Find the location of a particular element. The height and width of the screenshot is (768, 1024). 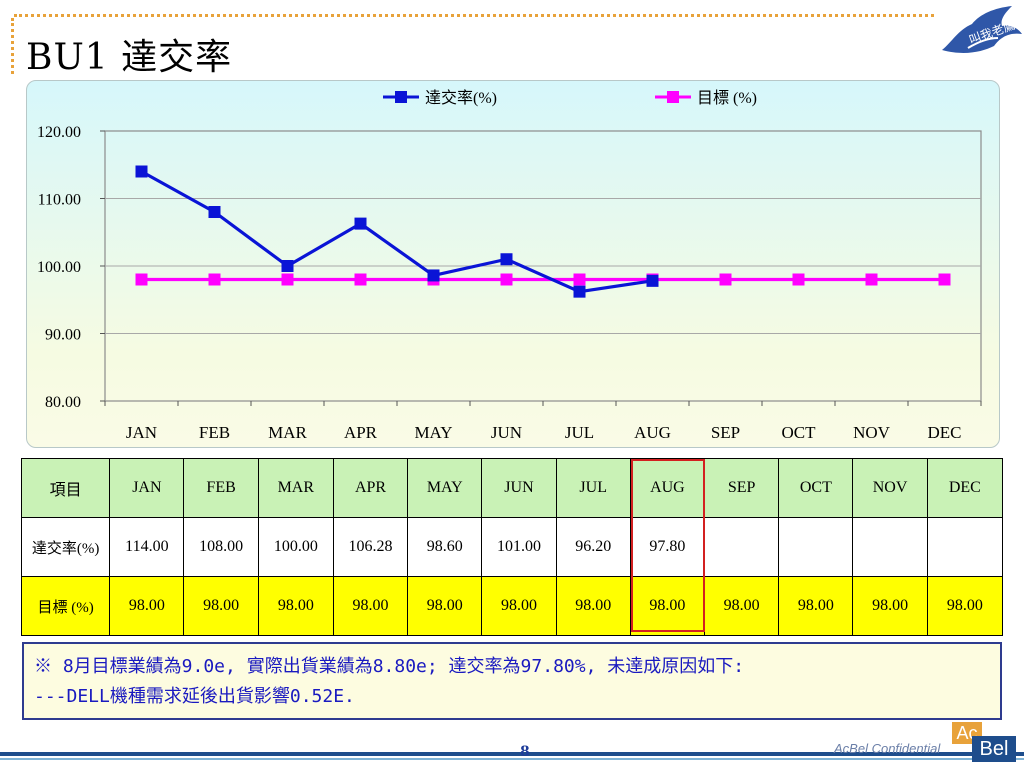

brand-bel: Bel is located at coordinates (994, 749).